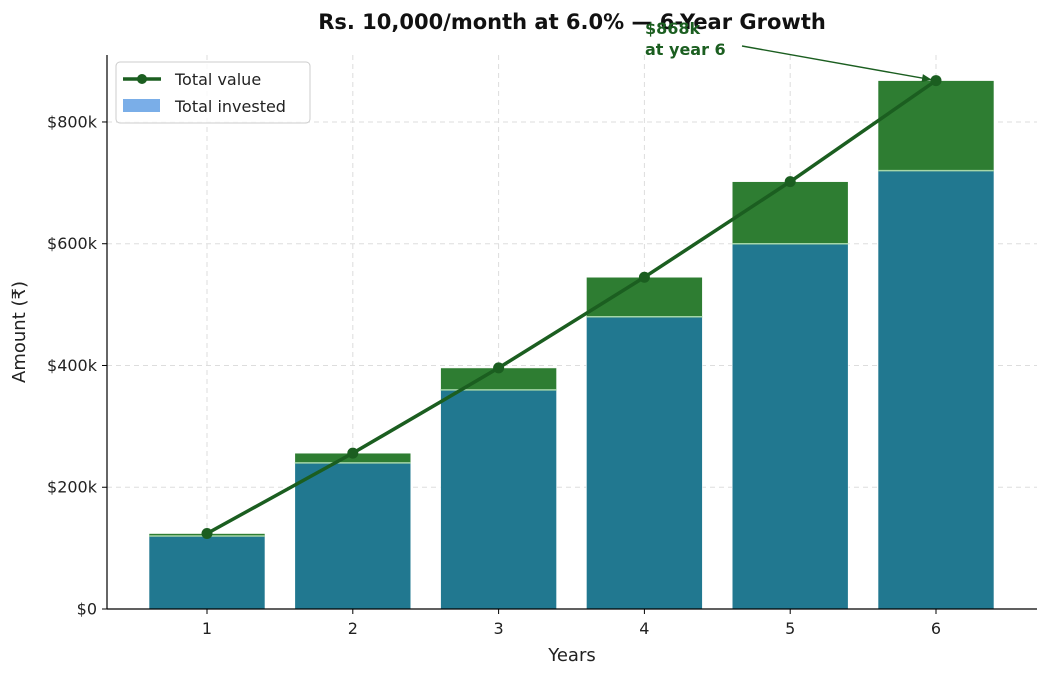 Image resolution: width=1048 pixels, height=676 pixels. I want to click on x-tick-label: 6, so click(936, 628).